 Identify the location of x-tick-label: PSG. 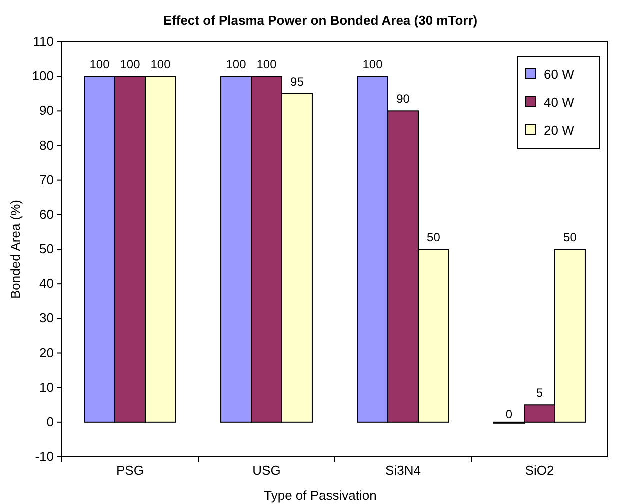
(130, 470).